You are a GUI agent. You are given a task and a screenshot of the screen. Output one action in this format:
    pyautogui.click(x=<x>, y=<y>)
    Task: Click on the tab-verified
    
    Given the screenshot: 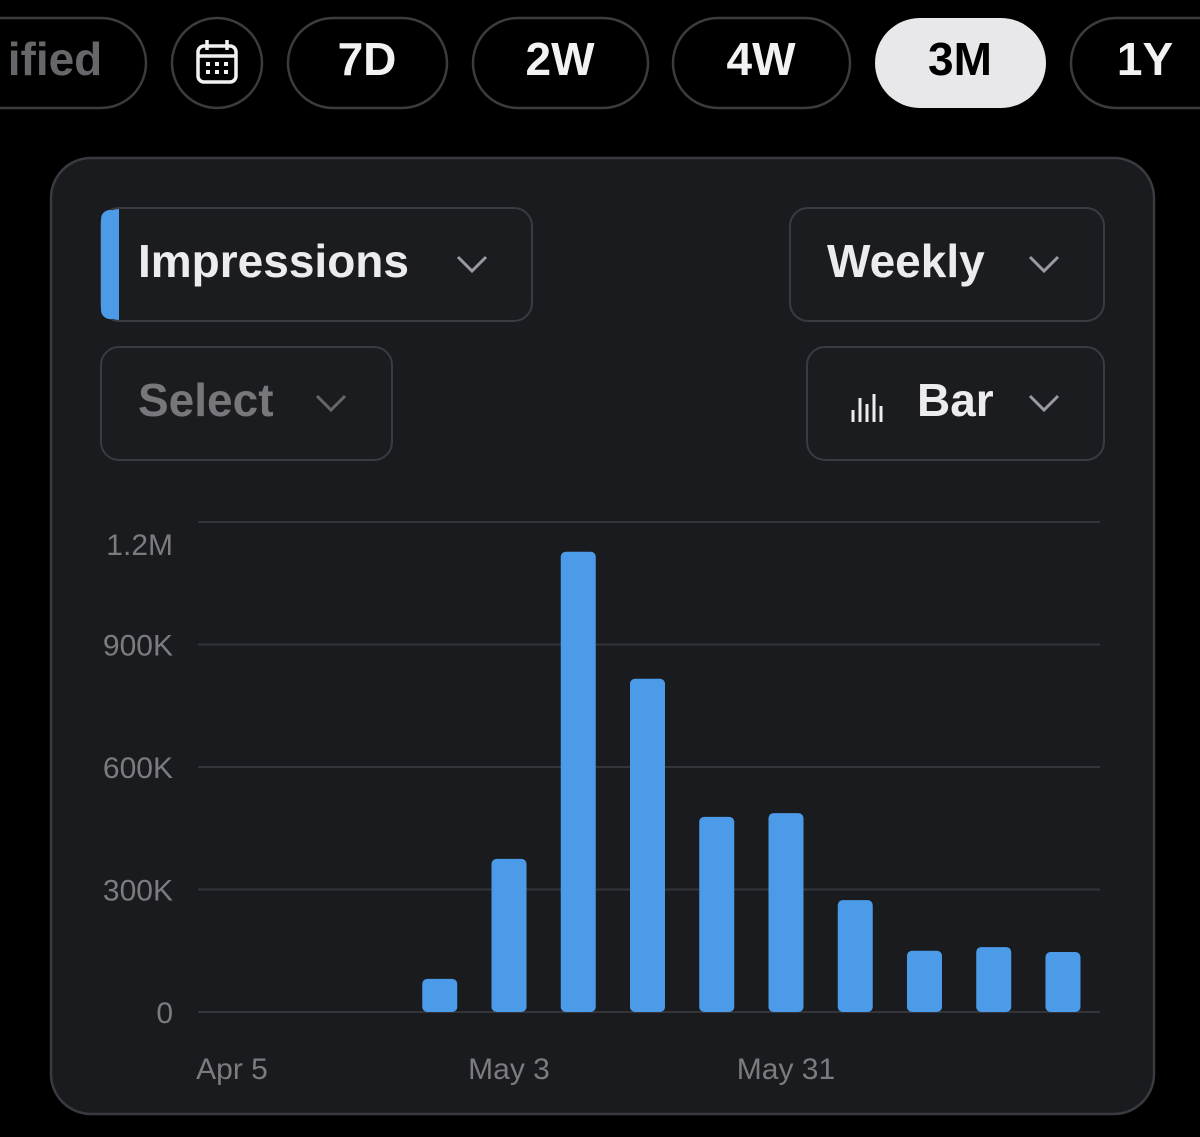 What is the action you would take?
    pyautogui.click(x=74, y=63)
    